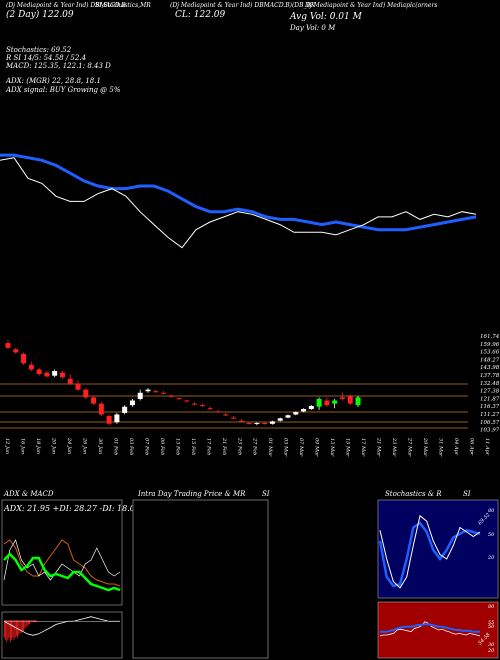 This screenshot has height=660, width=500. I want to click on price-tick-label: 111.27, so click(490, 415).